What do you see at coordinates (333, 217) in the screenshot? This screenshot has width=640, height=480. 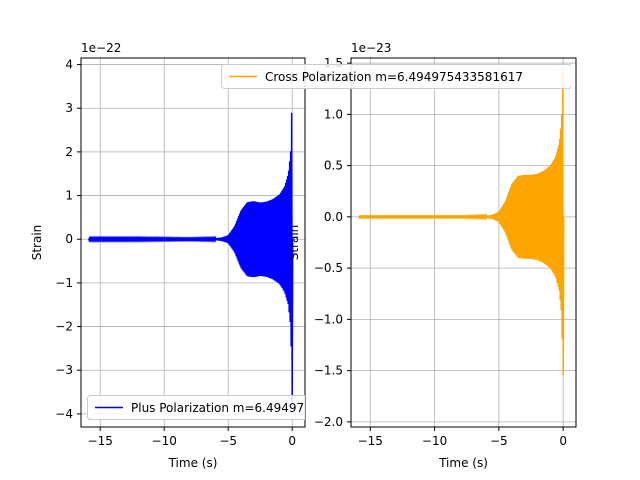 I see `y-tick-label: 0.0` at bounding box center [333, 217].